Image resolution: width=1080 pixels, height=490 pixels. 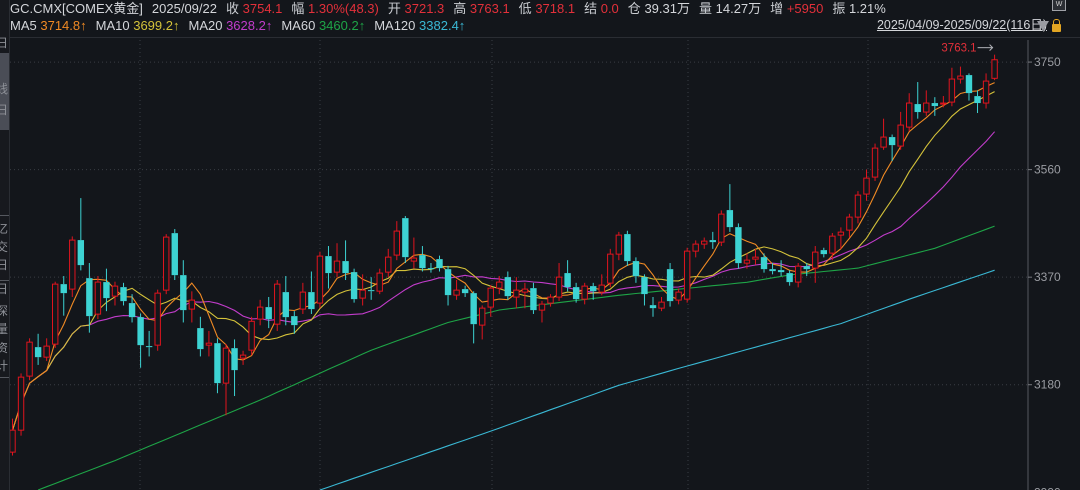 What do you see at coordinates (249, 25) in the screenshot?
I see `ma20-value: 3628.2↑` at bounding box center [249, 25].